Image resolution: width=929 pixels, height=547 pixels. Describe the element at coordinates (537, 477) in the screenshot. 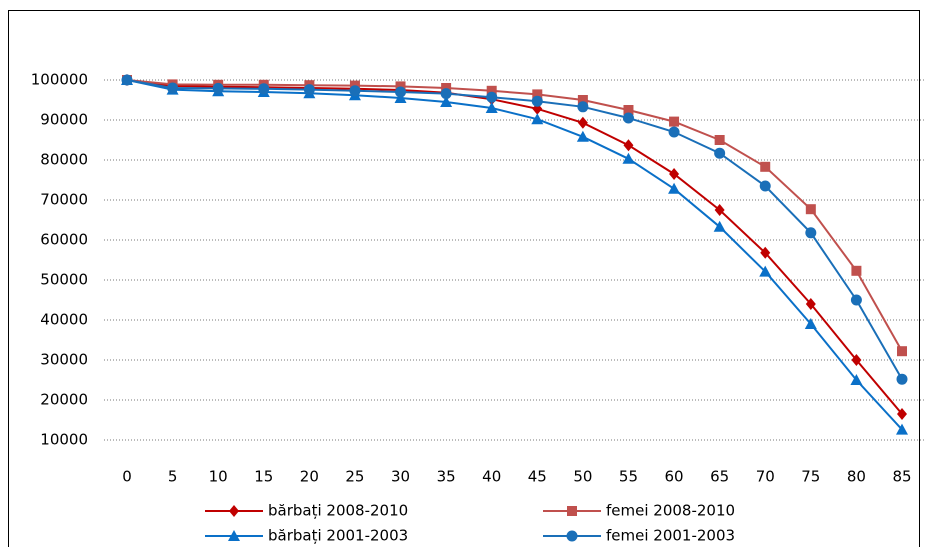

I see `x-tick-label: 45` at that location.